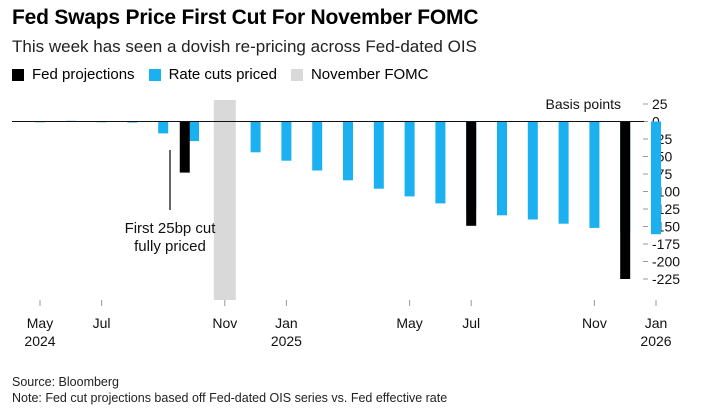 The width and height of the screenshot is (710, 412). I want to click on annotation-line-2: fully priced, so click(170, 246).